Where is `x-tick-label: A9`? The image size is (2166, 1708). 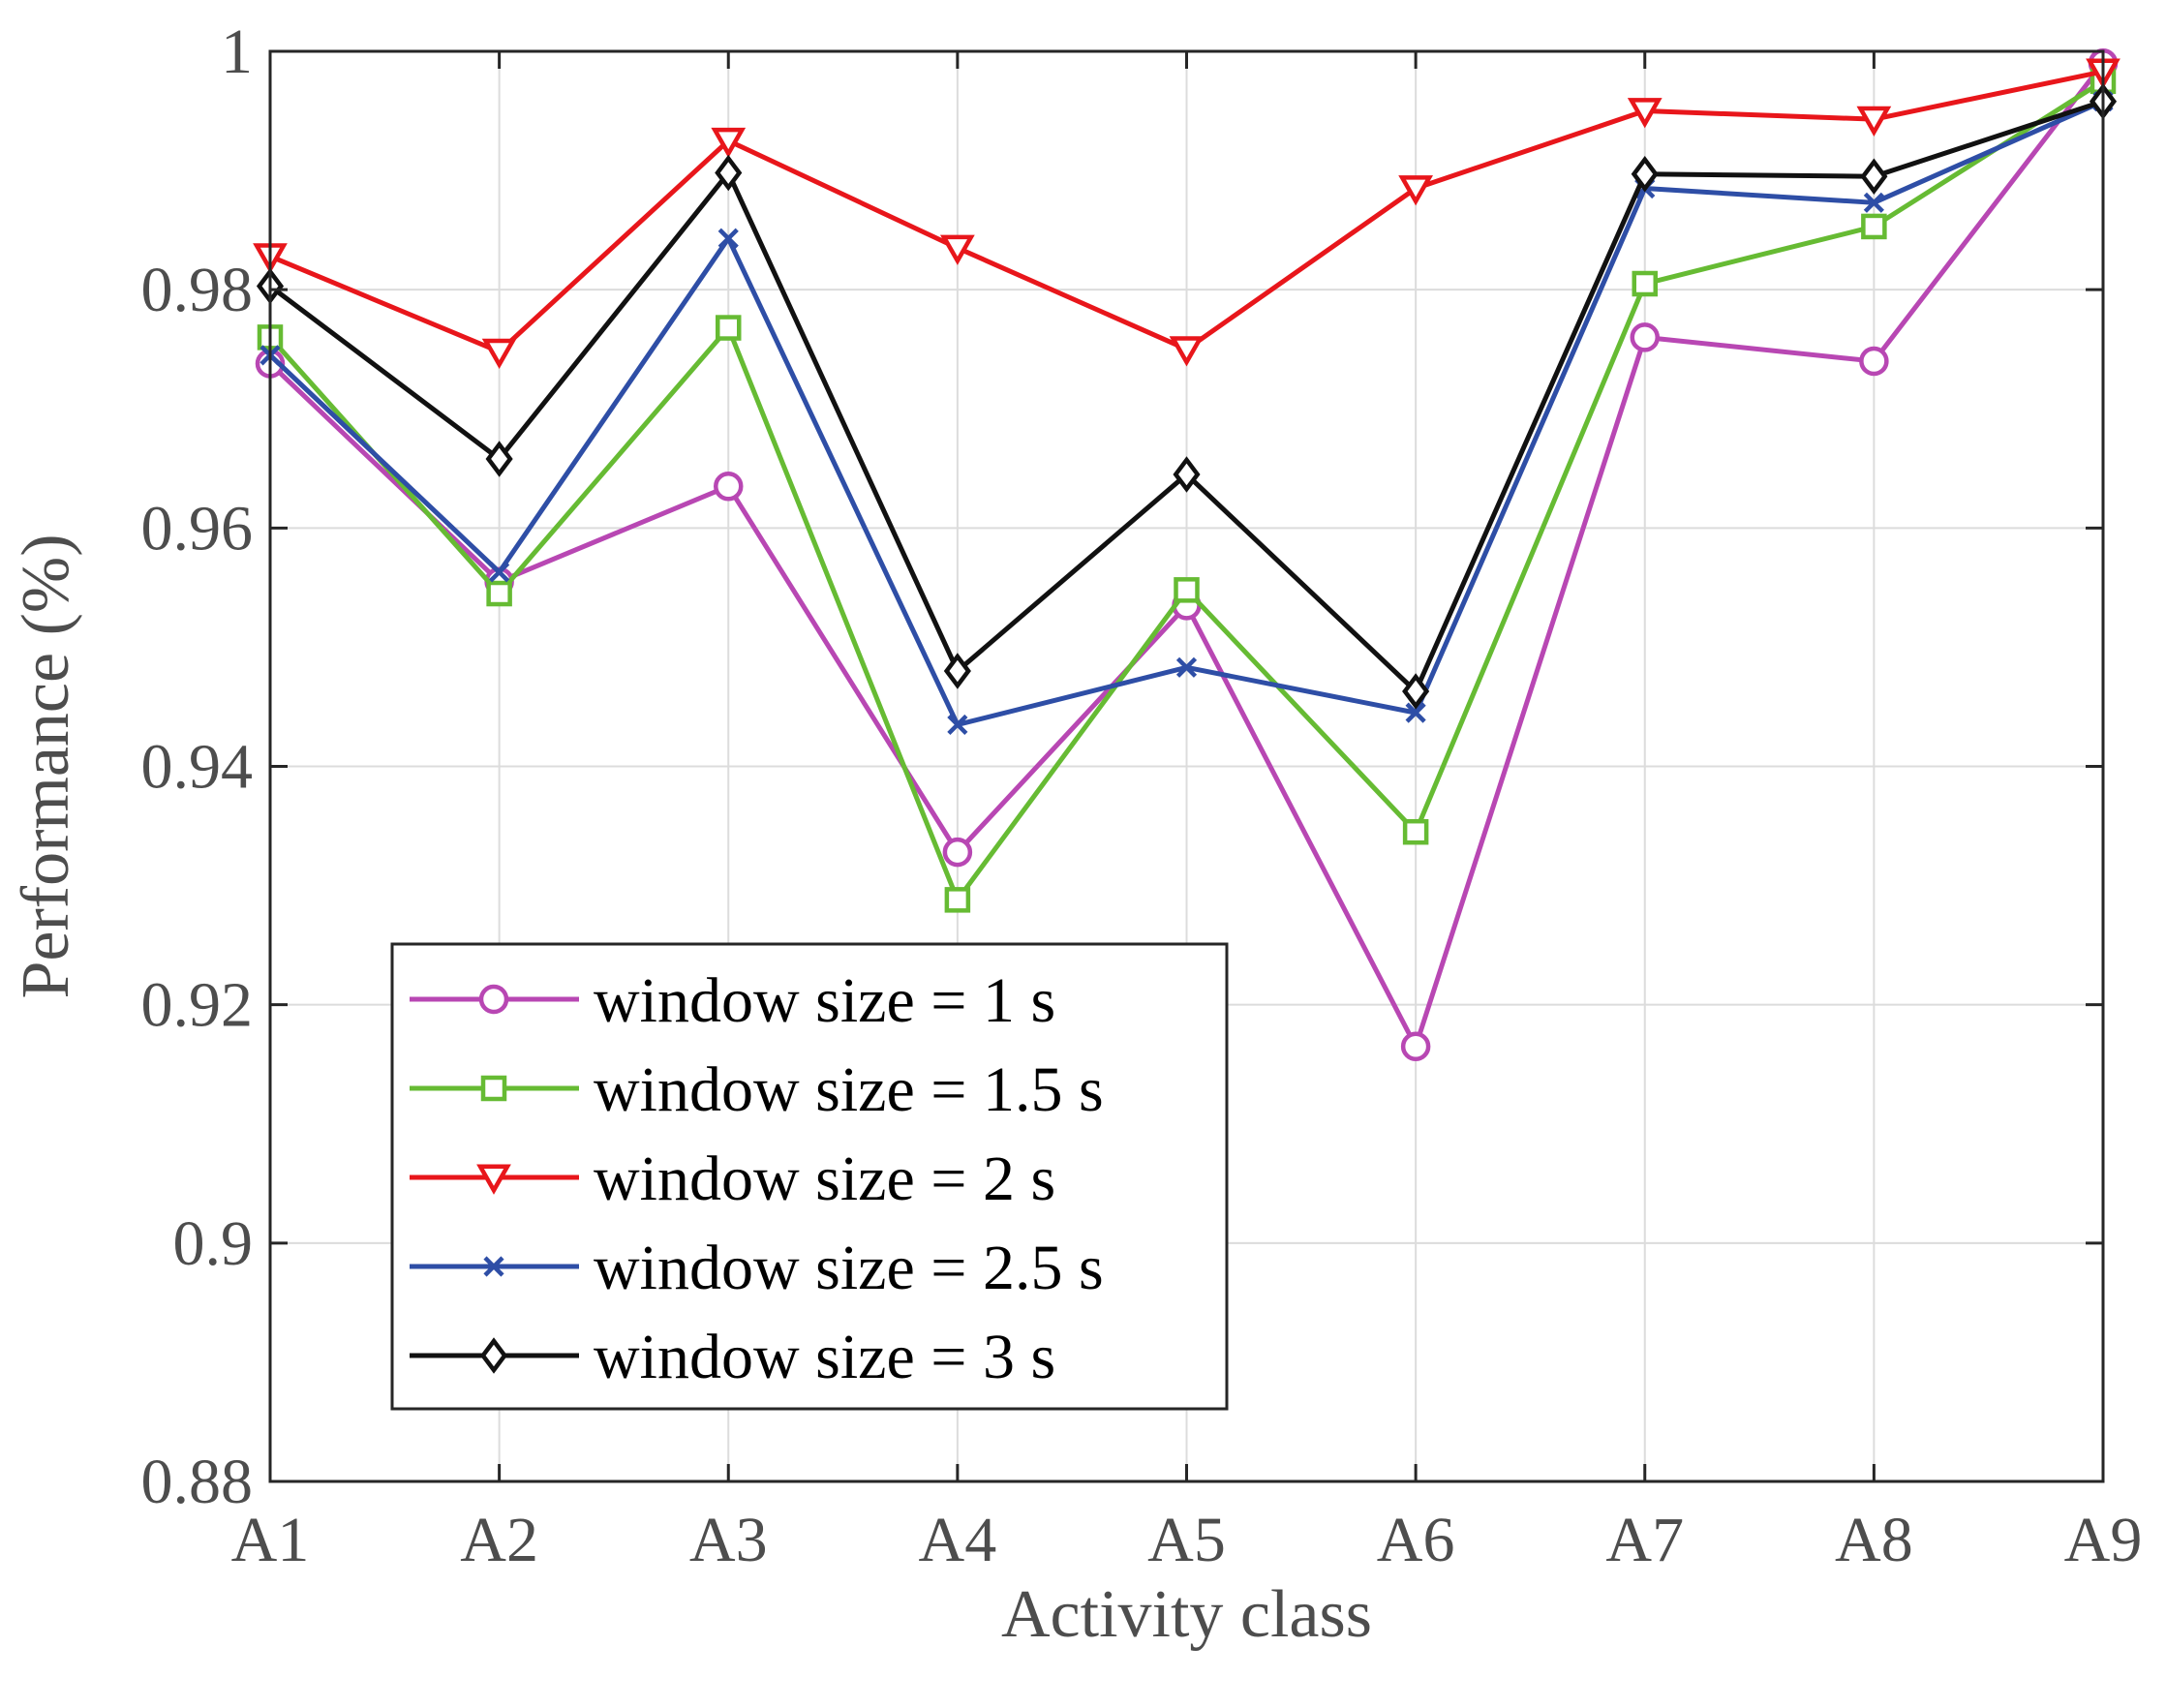
x-tick-label: A9 is located at coordinates (2103, 1540).